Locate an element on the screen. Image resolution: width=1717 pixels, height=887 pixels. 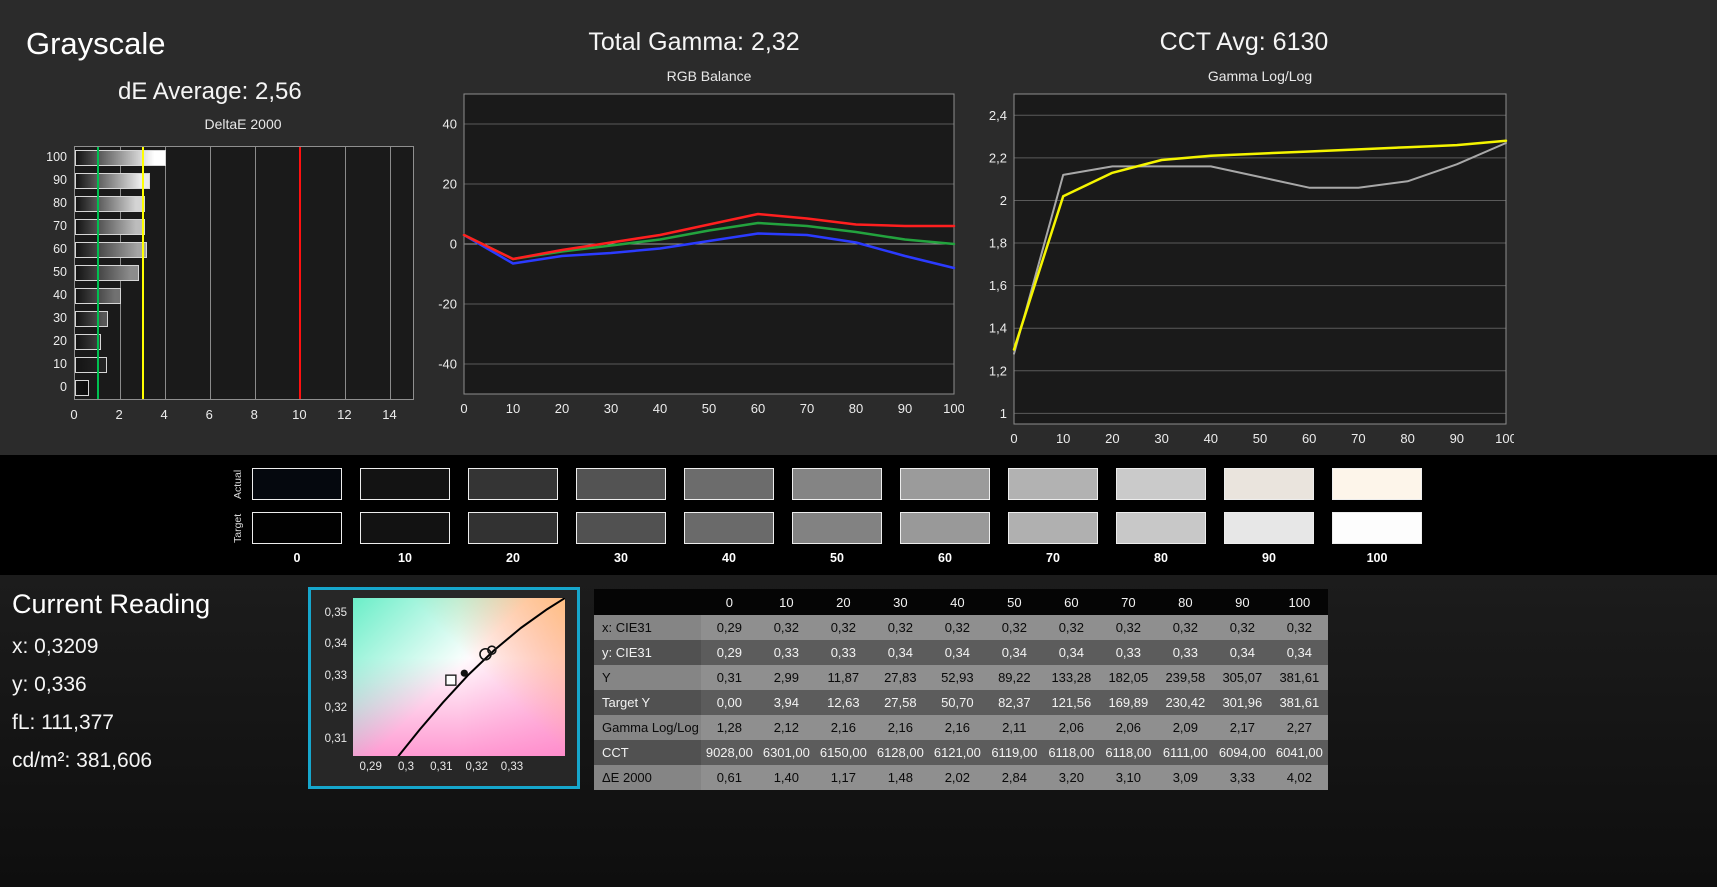
table-cell: 27,58 is located at coordinates (900, 702).